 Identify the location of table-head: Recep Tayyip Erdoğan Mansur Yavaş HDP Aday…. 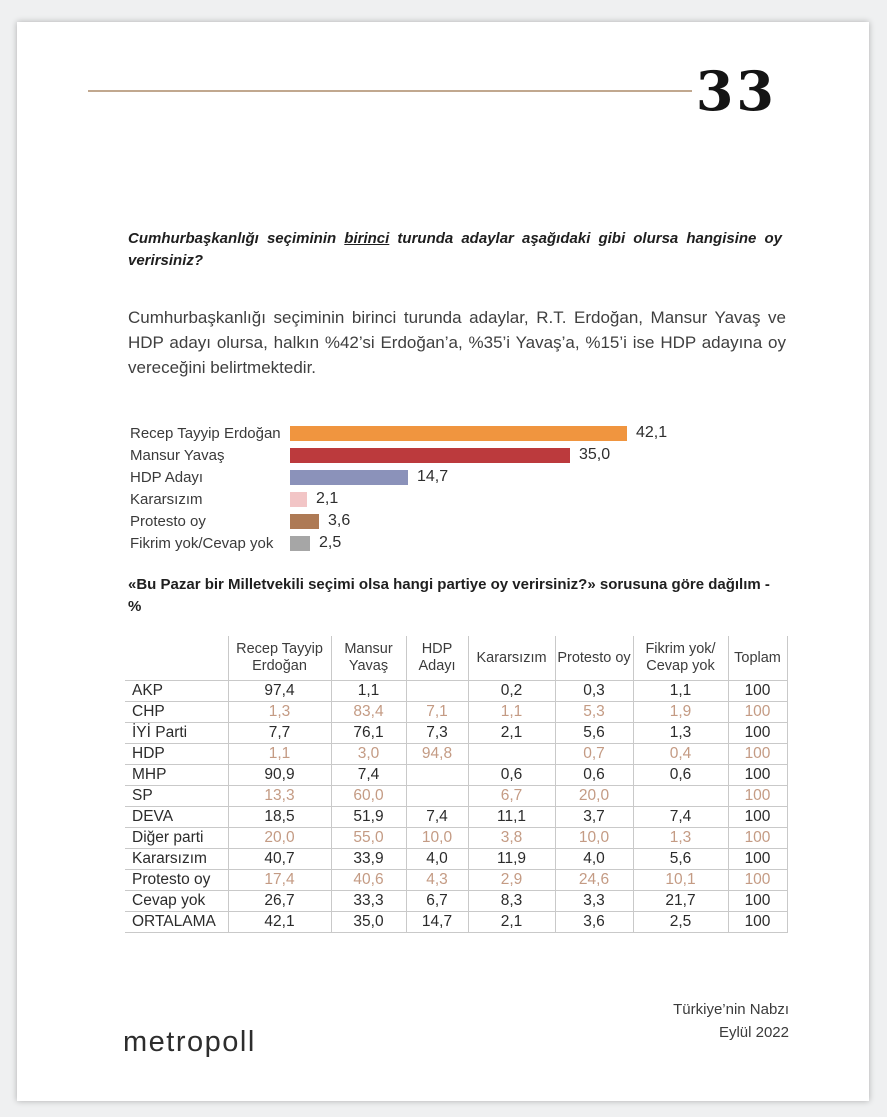
(456, 658).